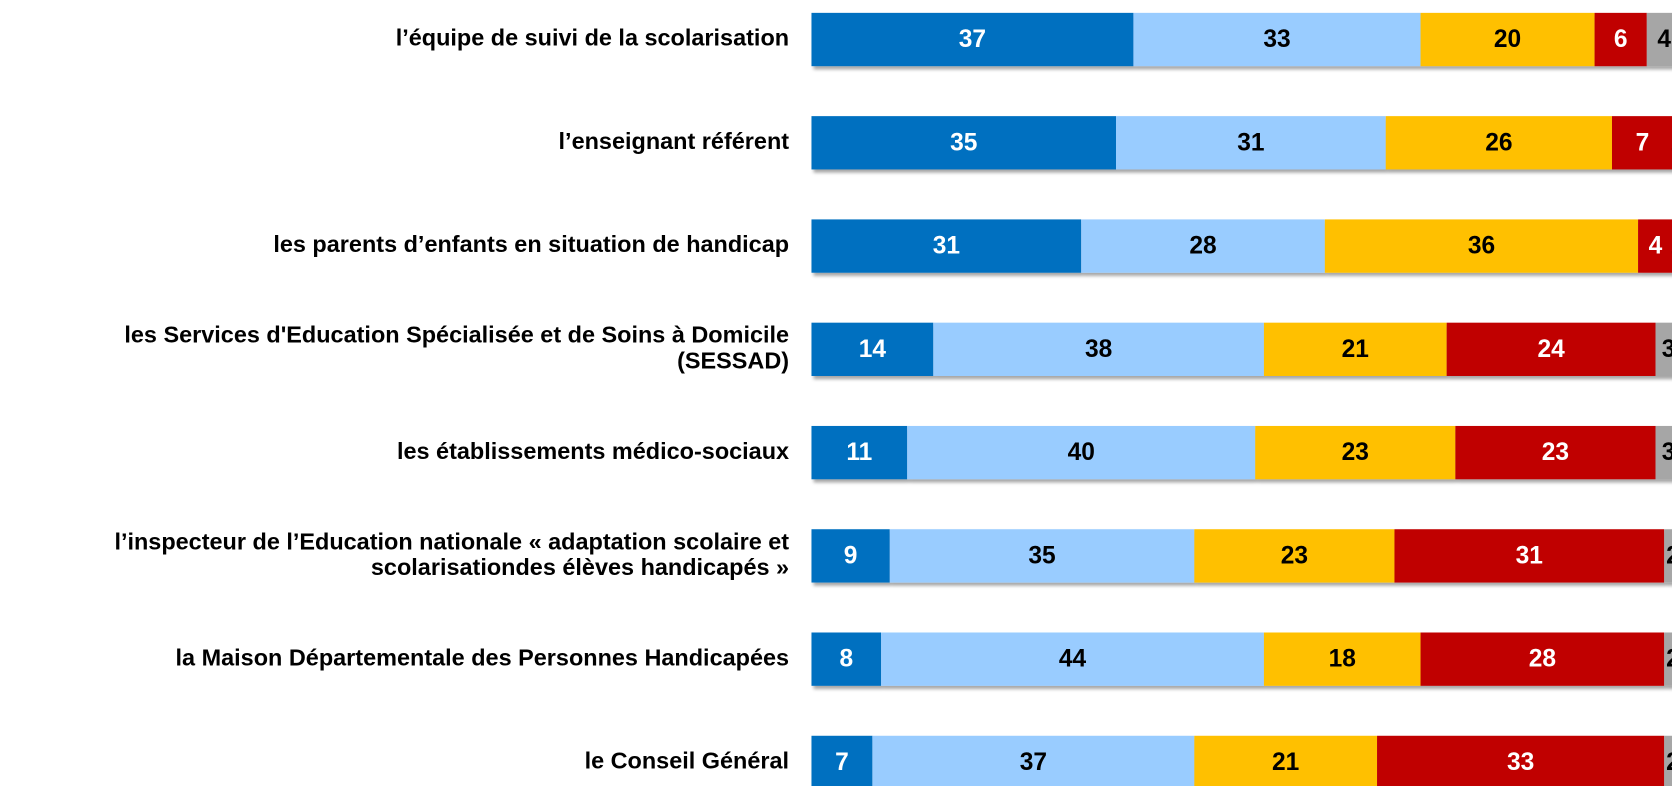 This screenshot has width=1672, height=786. I want to click on value-label: 11, so click(859, 452).